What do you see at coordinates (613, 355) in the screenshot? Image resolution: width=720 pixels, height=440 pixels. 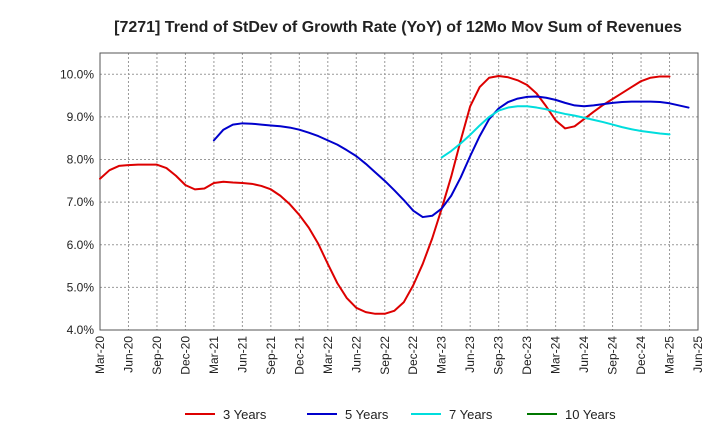 I see `x-tick-label: Sep-24` at bounding box center [613, 355].